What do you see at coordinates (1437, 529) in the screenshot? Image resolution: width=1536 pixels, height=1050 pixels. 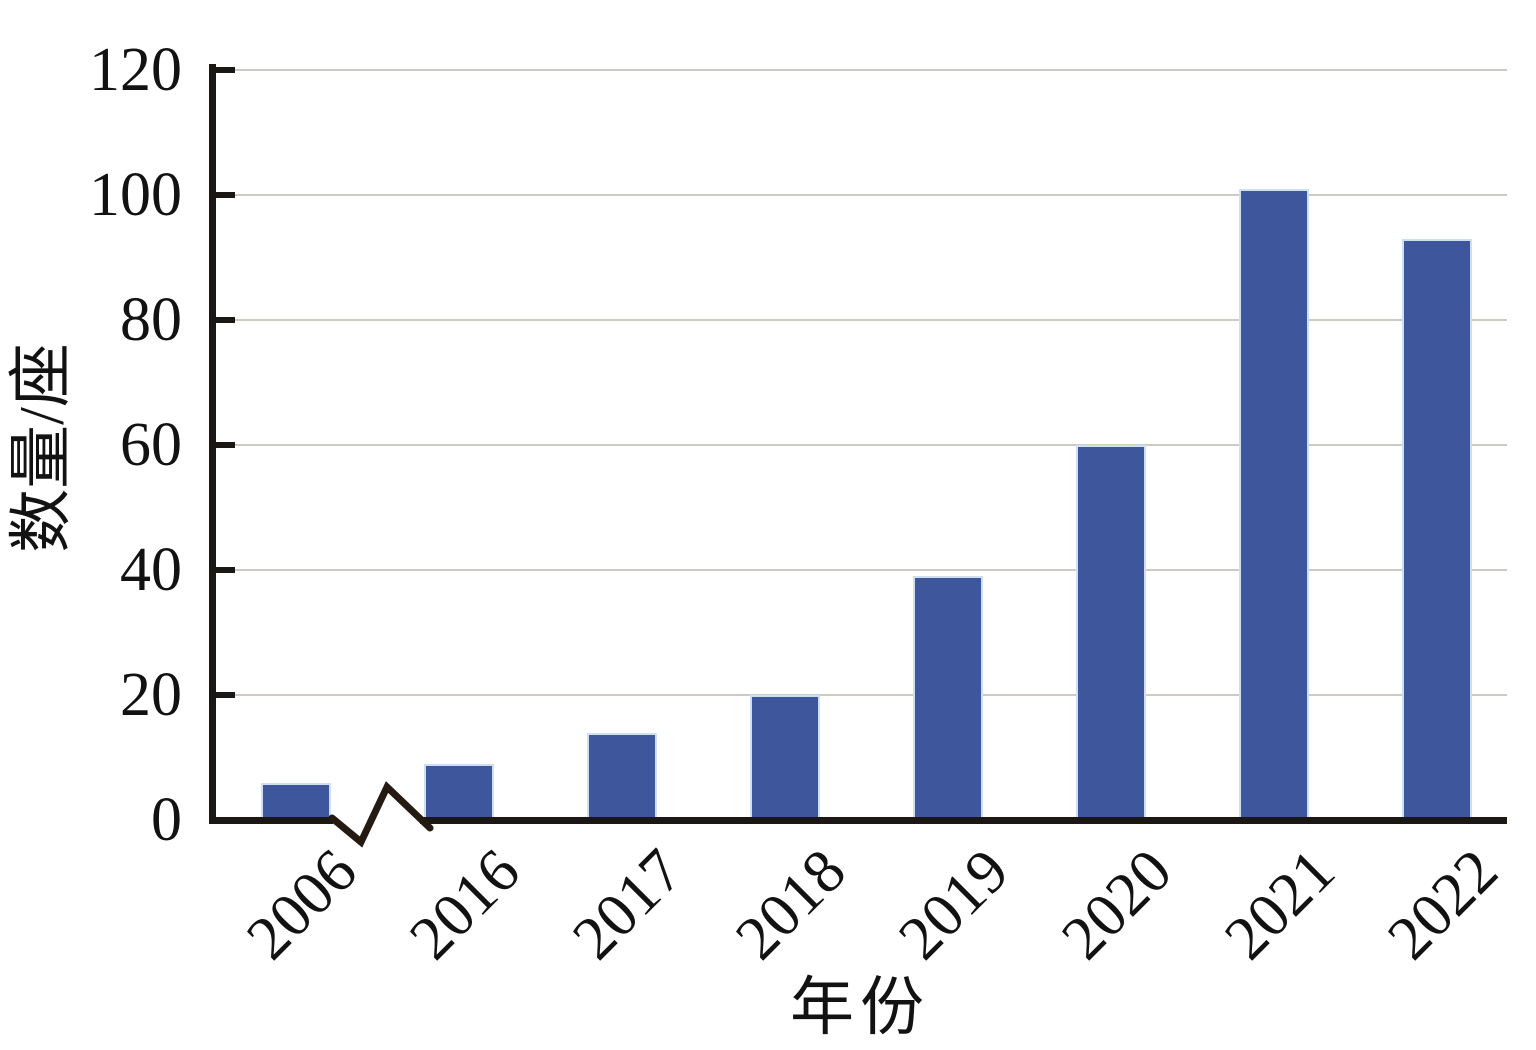 I see `bar-2022` at bounding box center [1437, 529].